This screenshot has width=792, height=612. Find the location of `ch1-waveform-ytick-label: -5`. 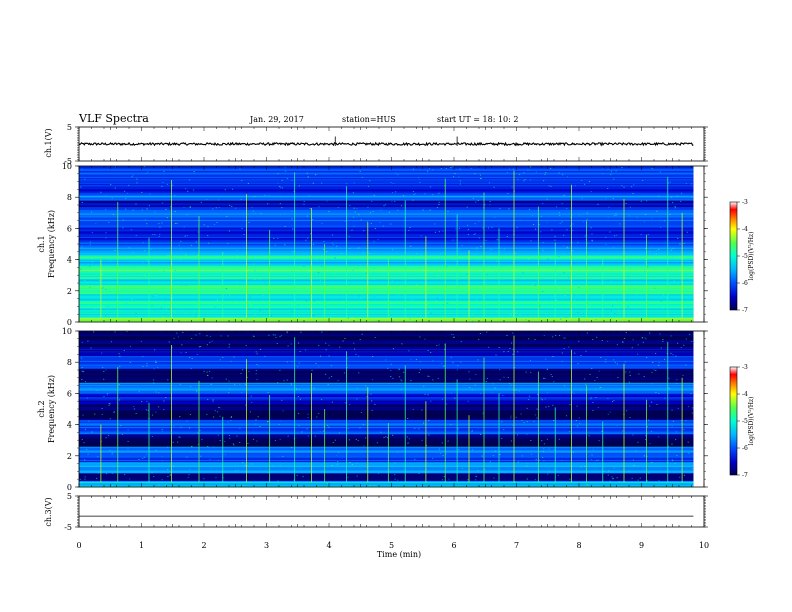

ch1-waveform-ytick-label: -5 is located at coordinates (68, 161).